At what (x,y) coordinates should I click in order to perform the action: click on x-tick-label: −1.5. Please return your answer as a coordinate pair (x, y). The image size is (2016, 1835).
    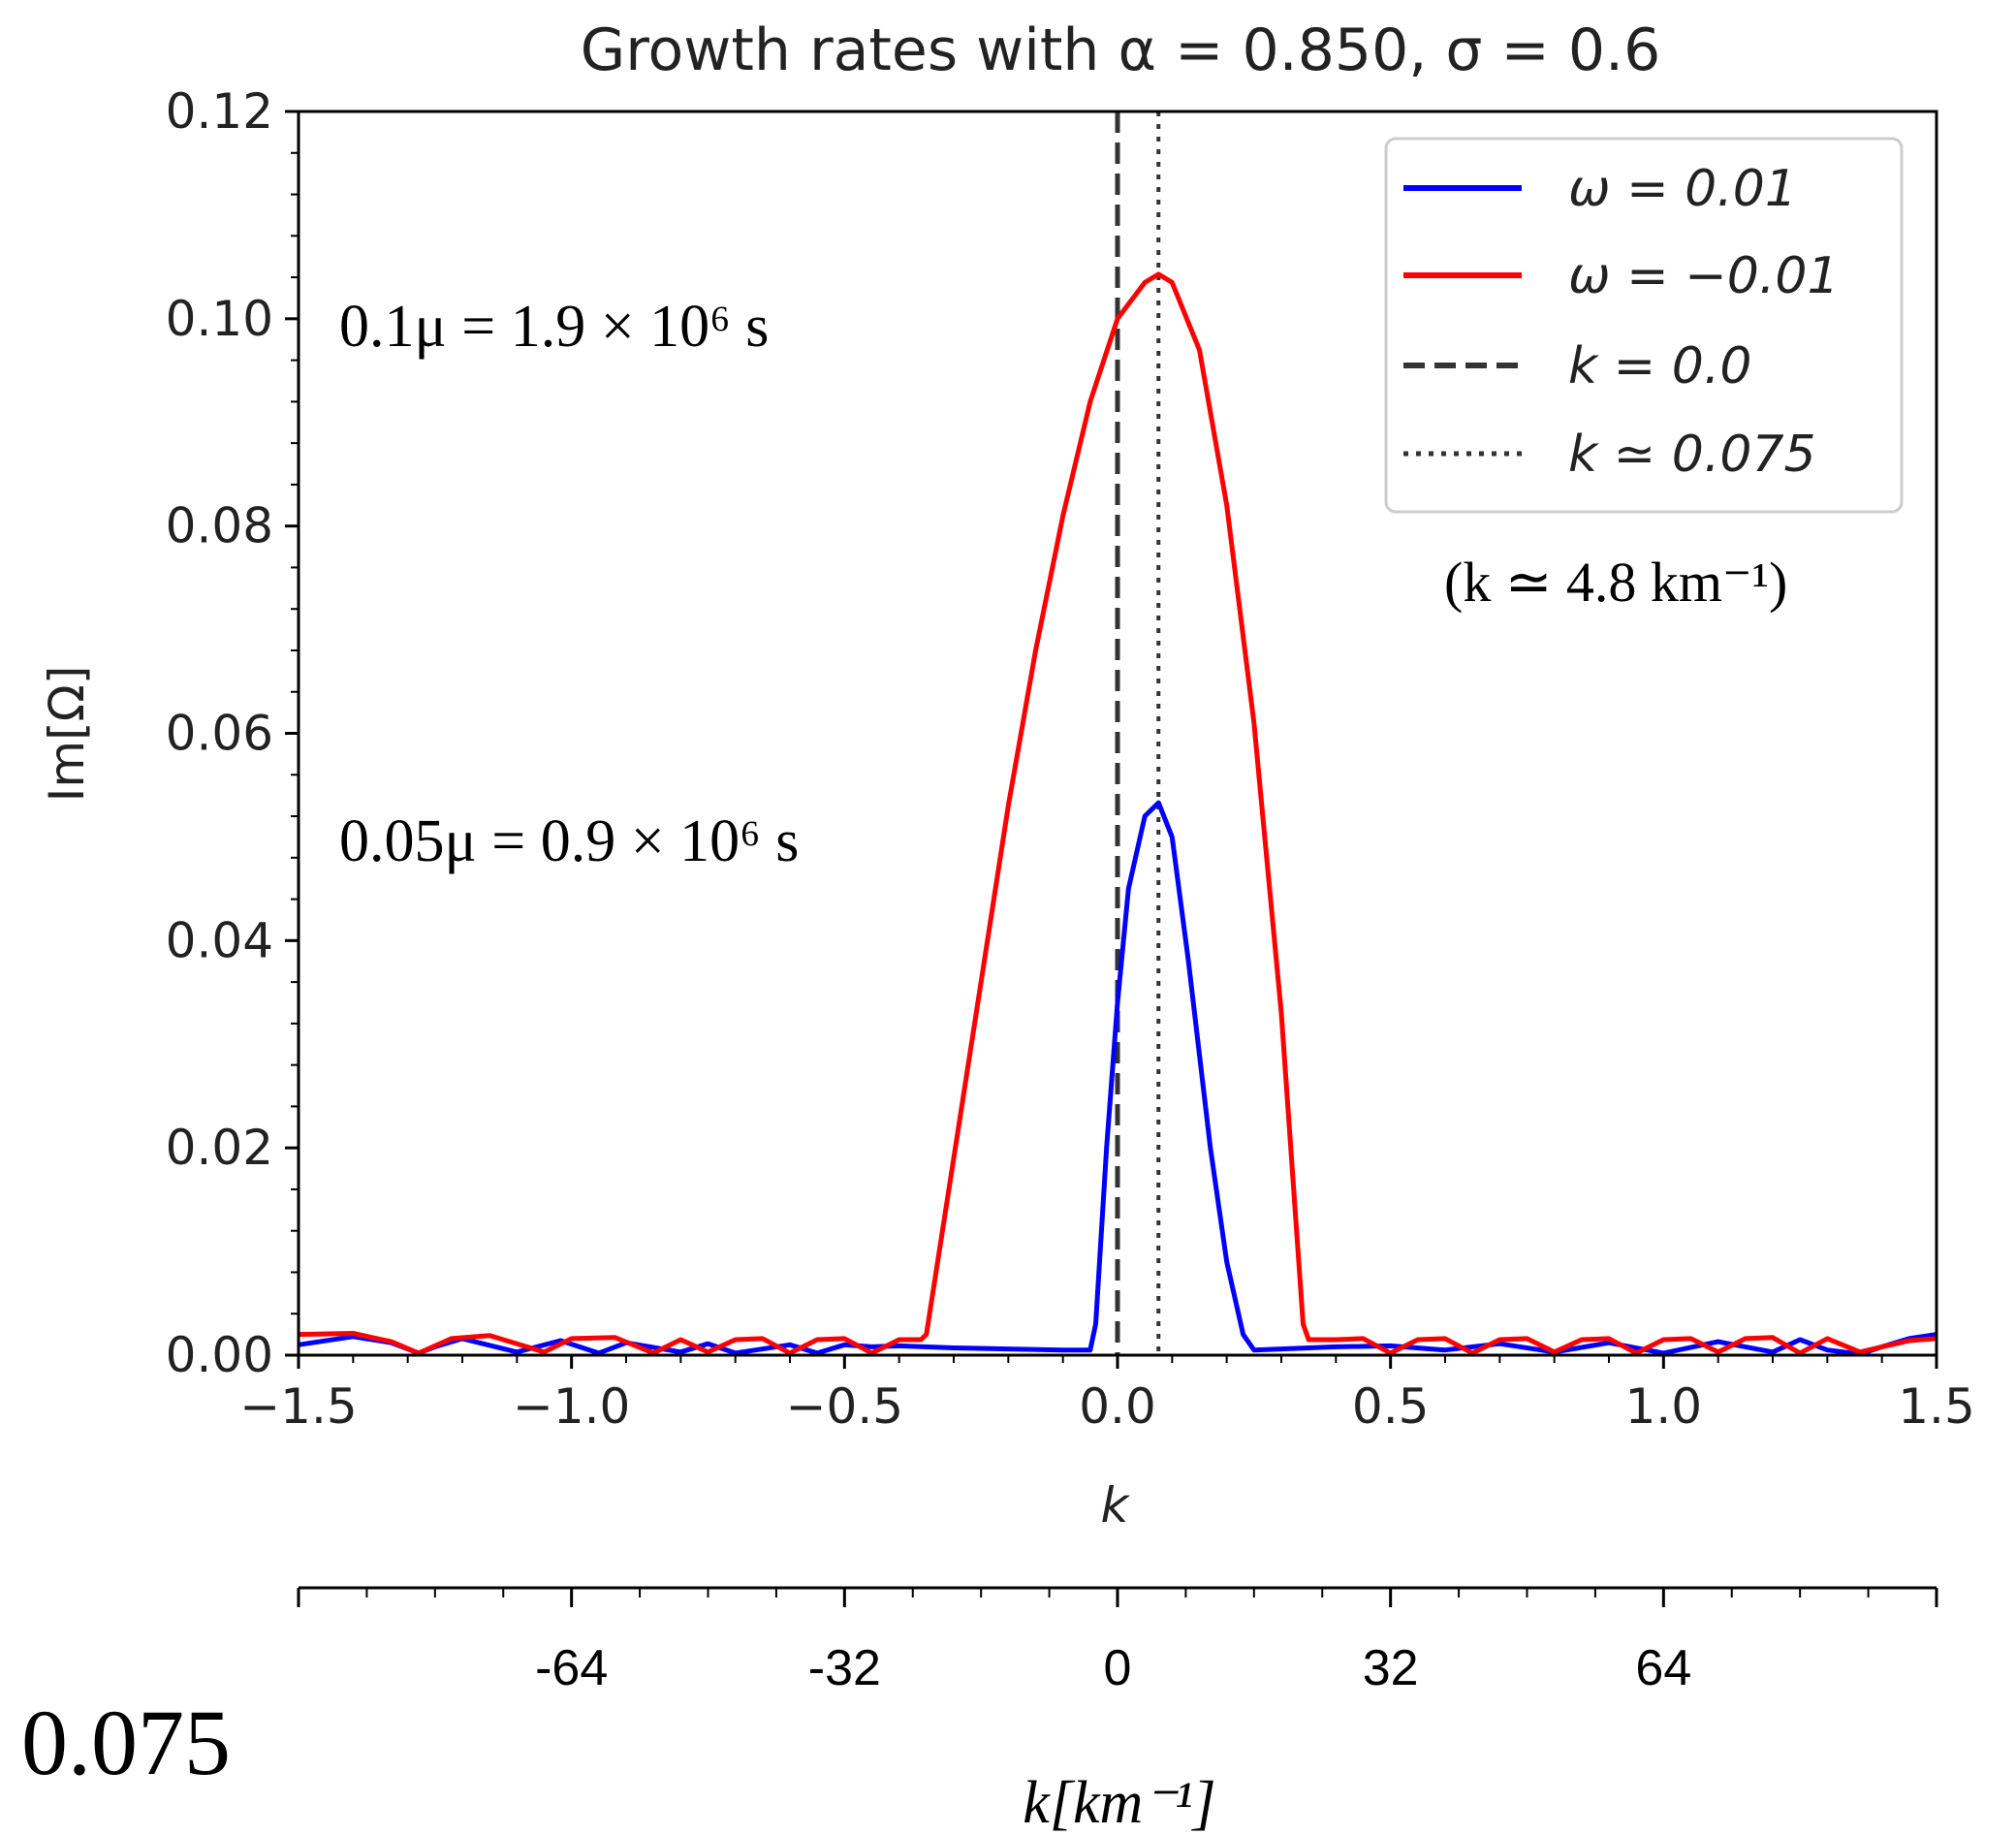
    Looking at the image, I should click on (298, 1407).